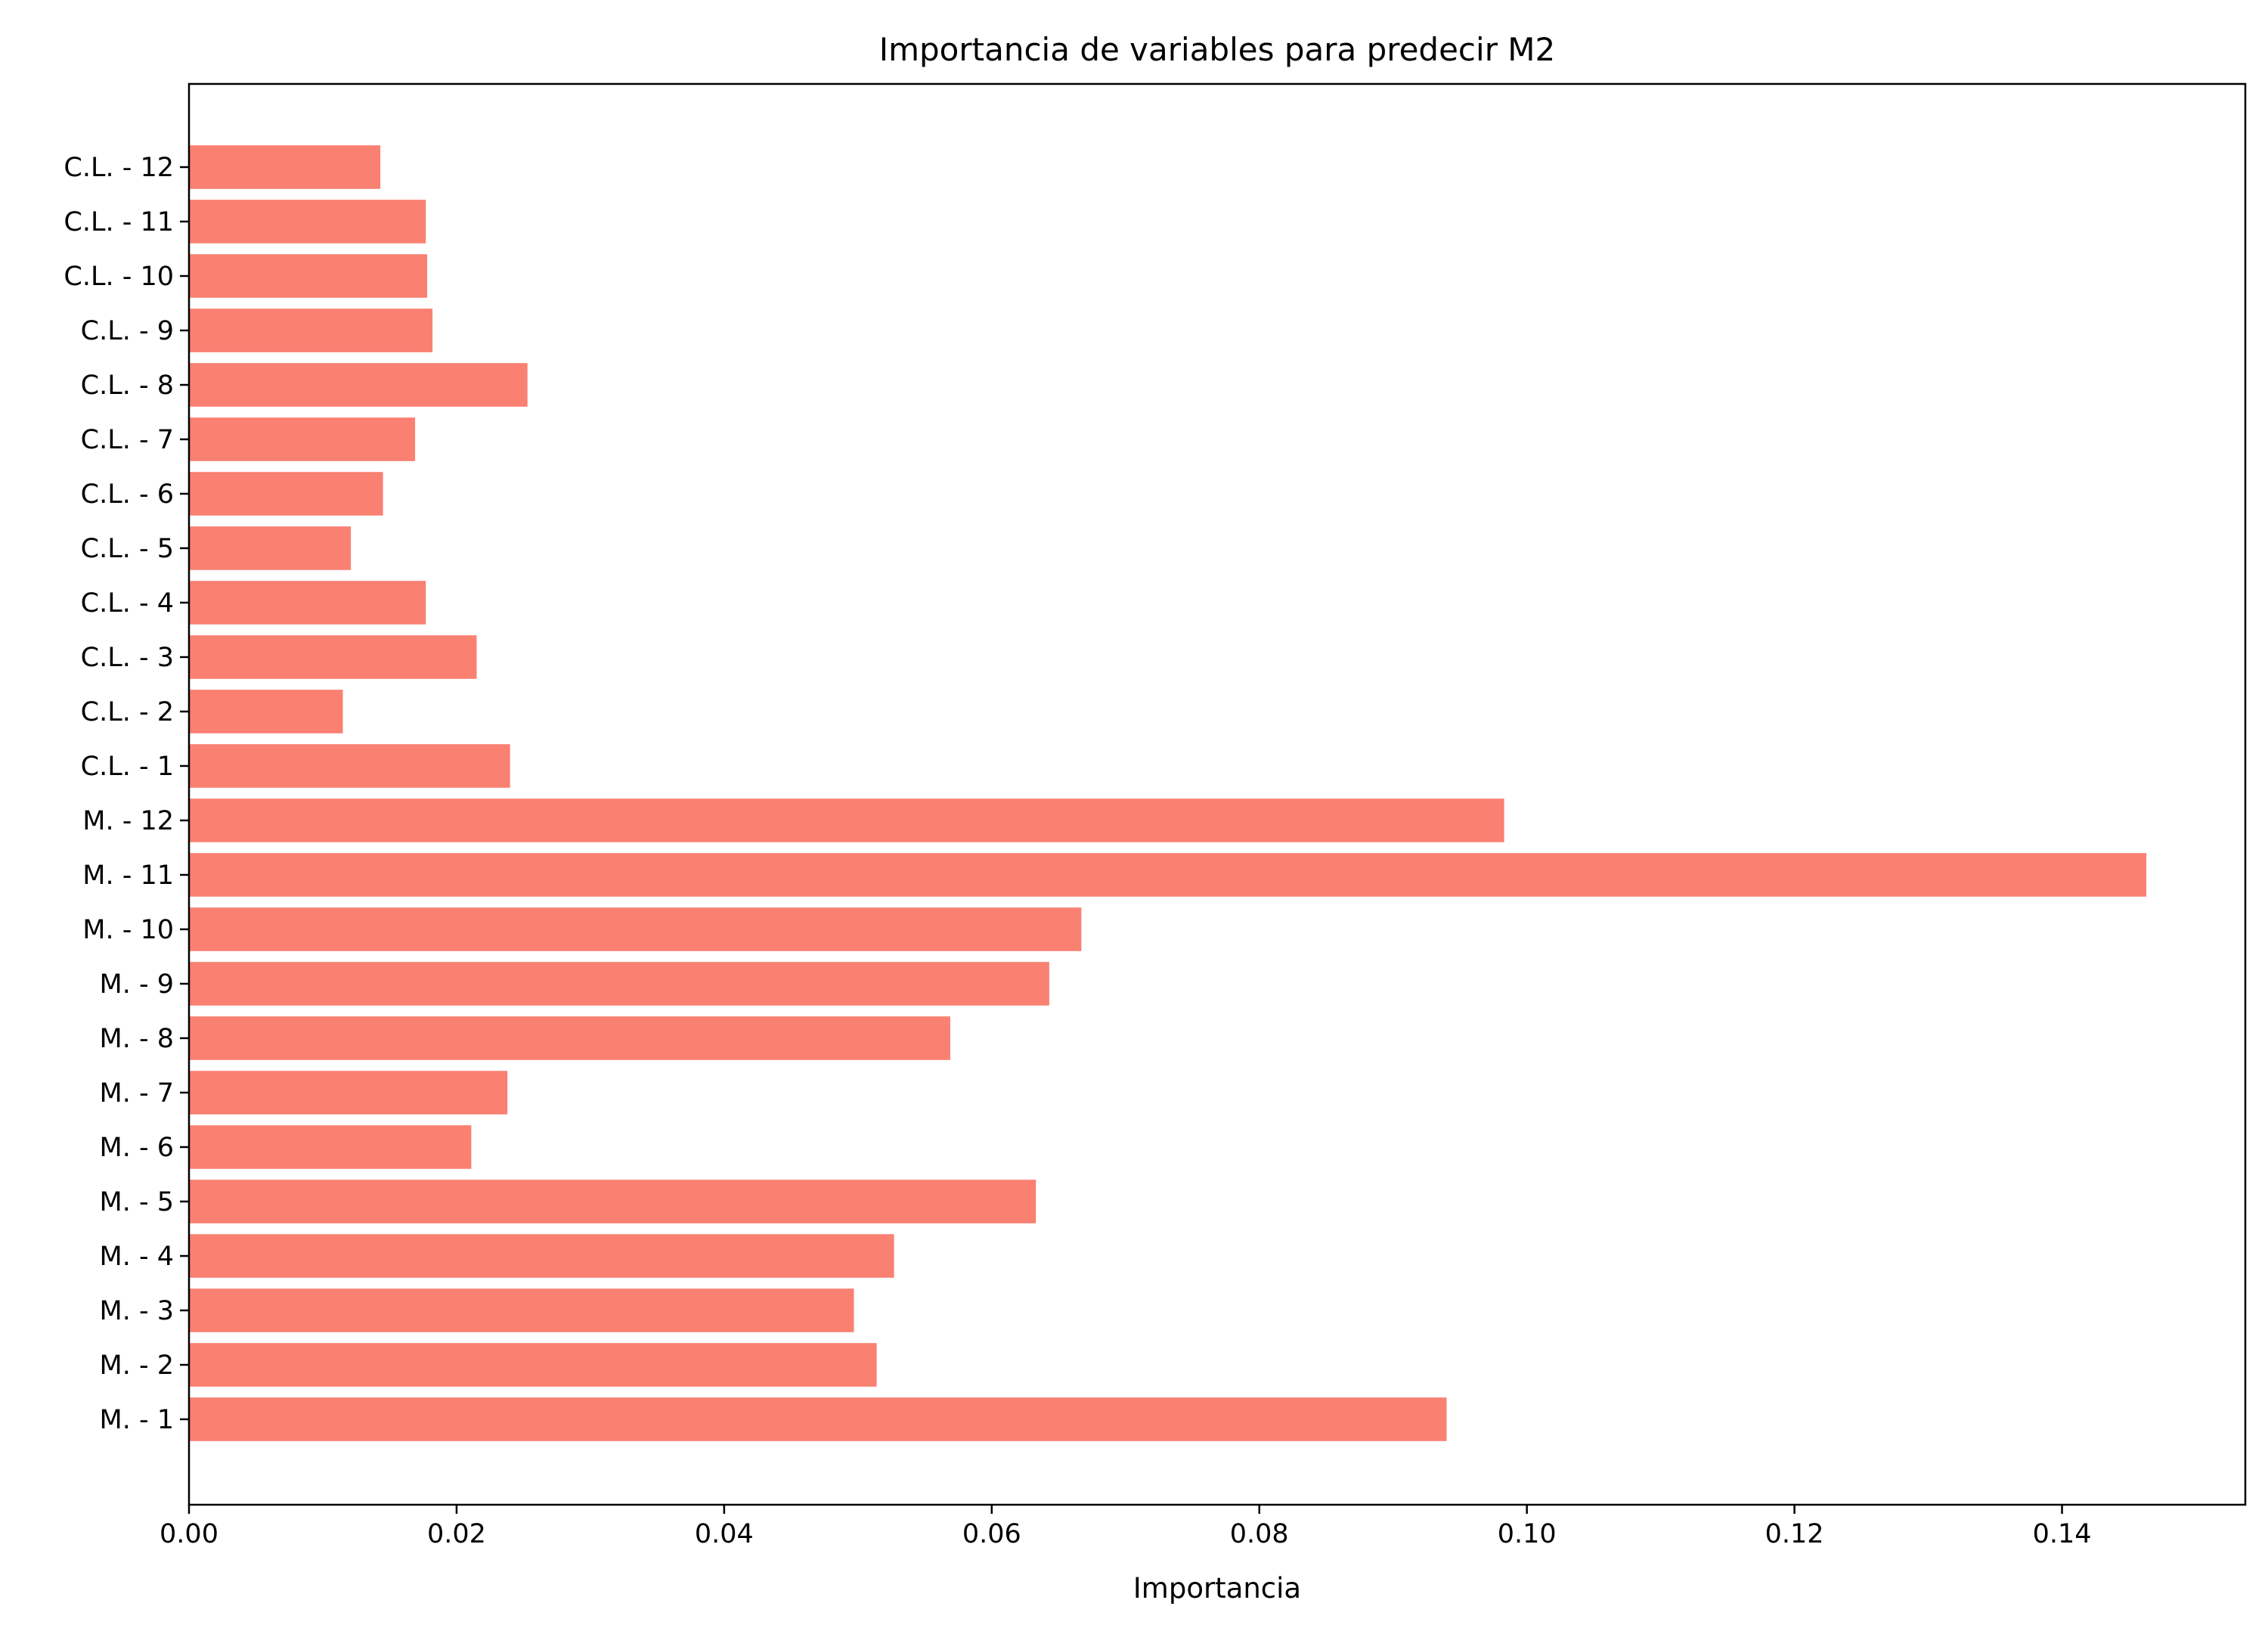 This screenshot has width=2268, height=1631. I want to click on y-tick-label: C.L. - 11, so click(119, 222).